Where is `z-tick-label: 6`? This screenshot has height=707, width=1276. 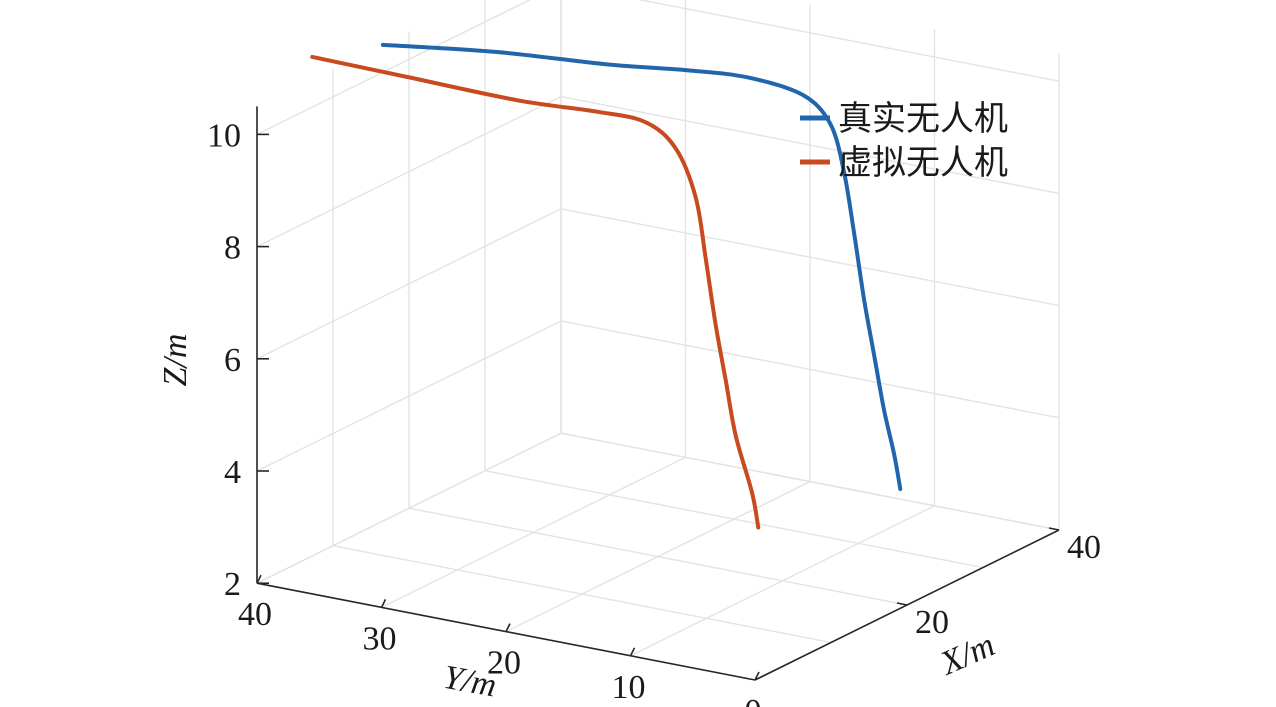 z-tick-label: 6 is located at coordinates (232, 360).